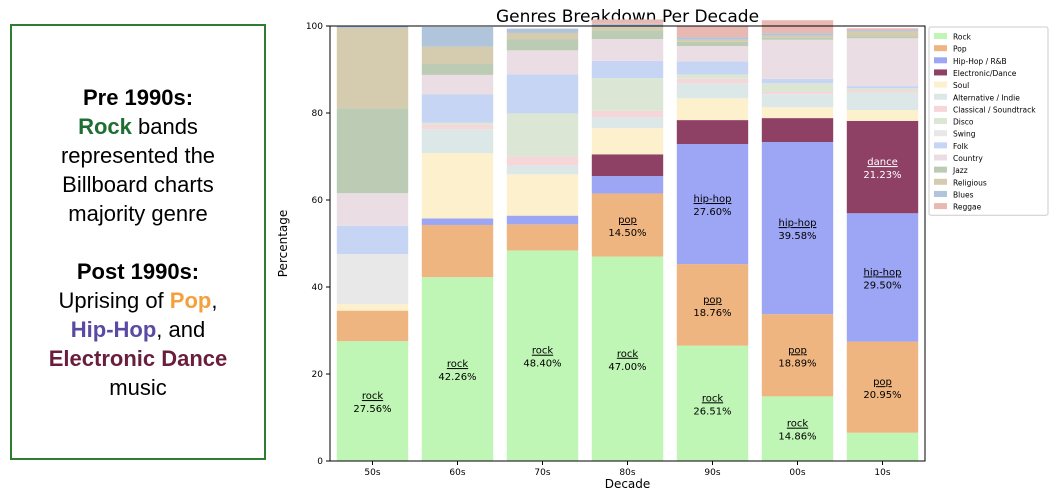 The width and height of the screenshot is (1052, 498). What do you see at coordinates (542, 473) in the screenshot?
I see `x-tick-label: 70s` at bounding box center [542, 473].